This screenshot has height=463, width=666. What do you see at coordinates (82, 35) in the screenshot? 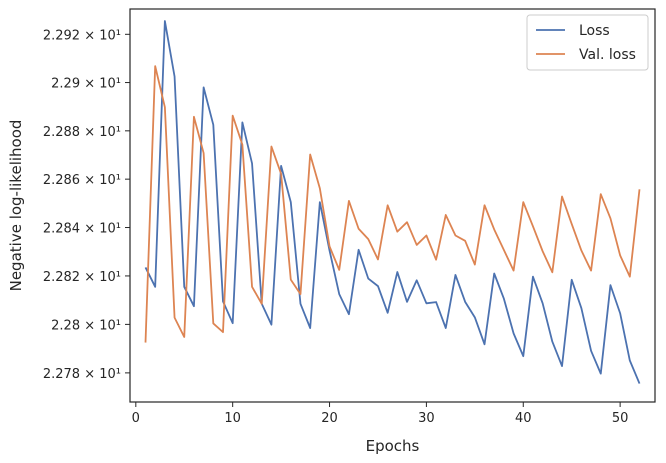
I see `y-tick-label: 2.292 × 10¹` at bounding box center [82, 35].